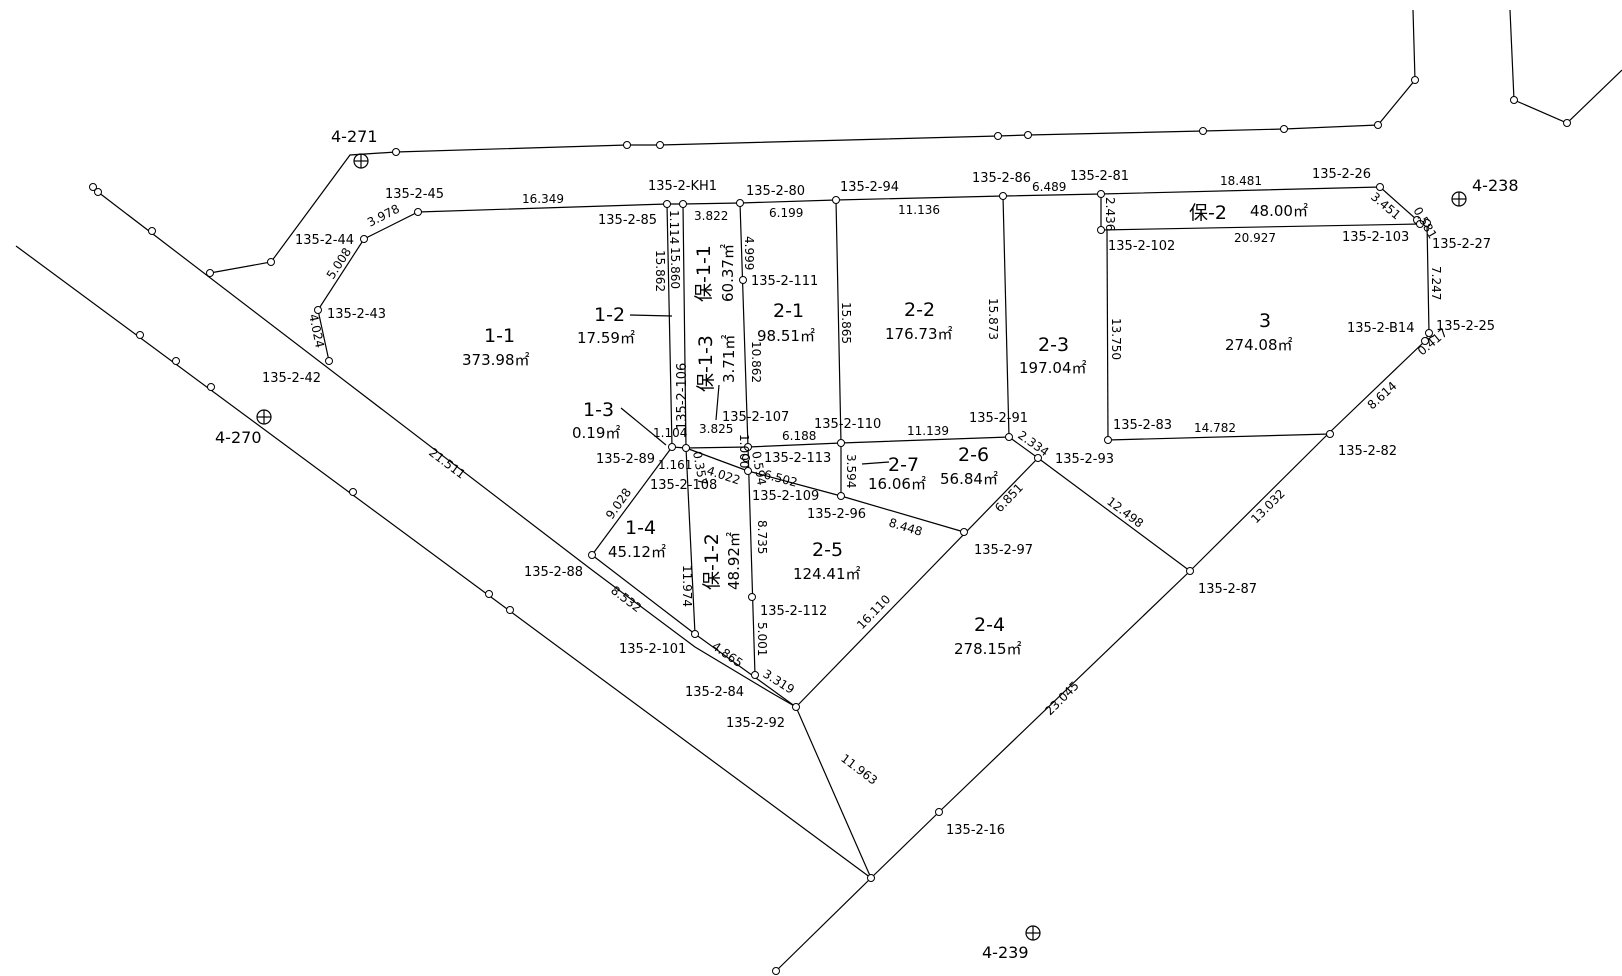 The image size is (1622, 976). What do you see at coordinates (354, 136) in the screenshot?
I see `benchmark-label: 4-271` at bounding box center [354, 136].